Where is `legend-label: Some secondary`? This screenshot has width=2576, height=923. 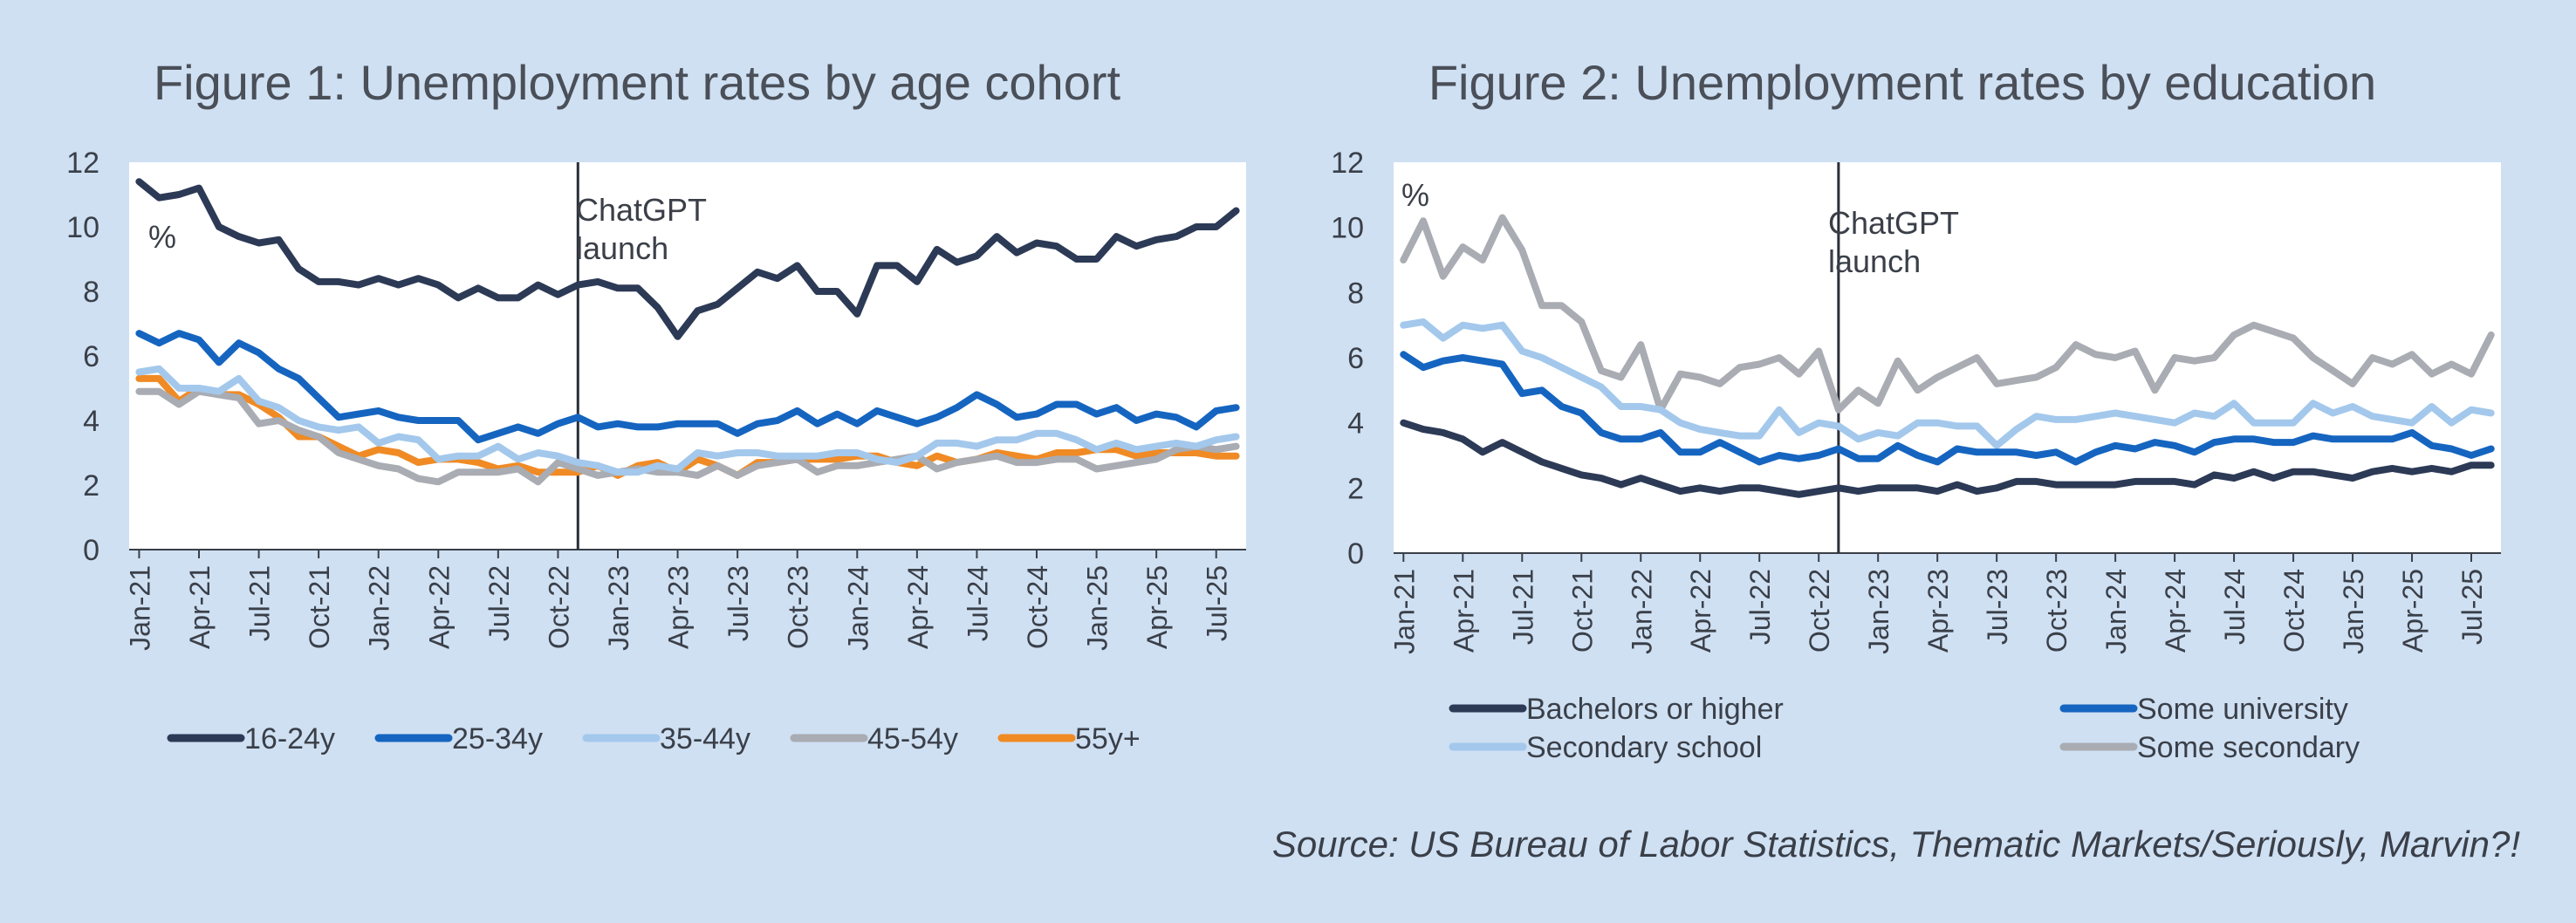 legend-label: Some secondary is located at coordinates (2248, 747).